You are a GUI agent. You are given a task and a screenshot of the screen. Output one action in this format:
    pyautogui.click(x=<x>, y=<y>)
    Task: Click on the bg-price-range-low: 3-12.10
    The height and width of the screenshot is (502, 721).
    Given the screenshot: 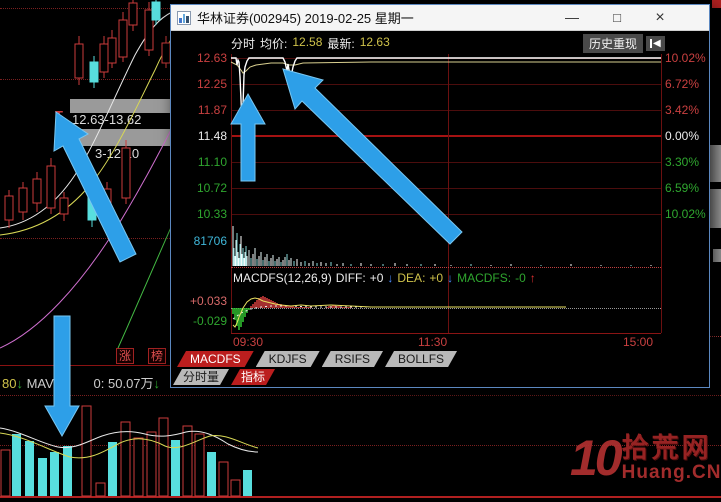 What is the action you would take?
    pyautogui.click(x=117, y=153)
    